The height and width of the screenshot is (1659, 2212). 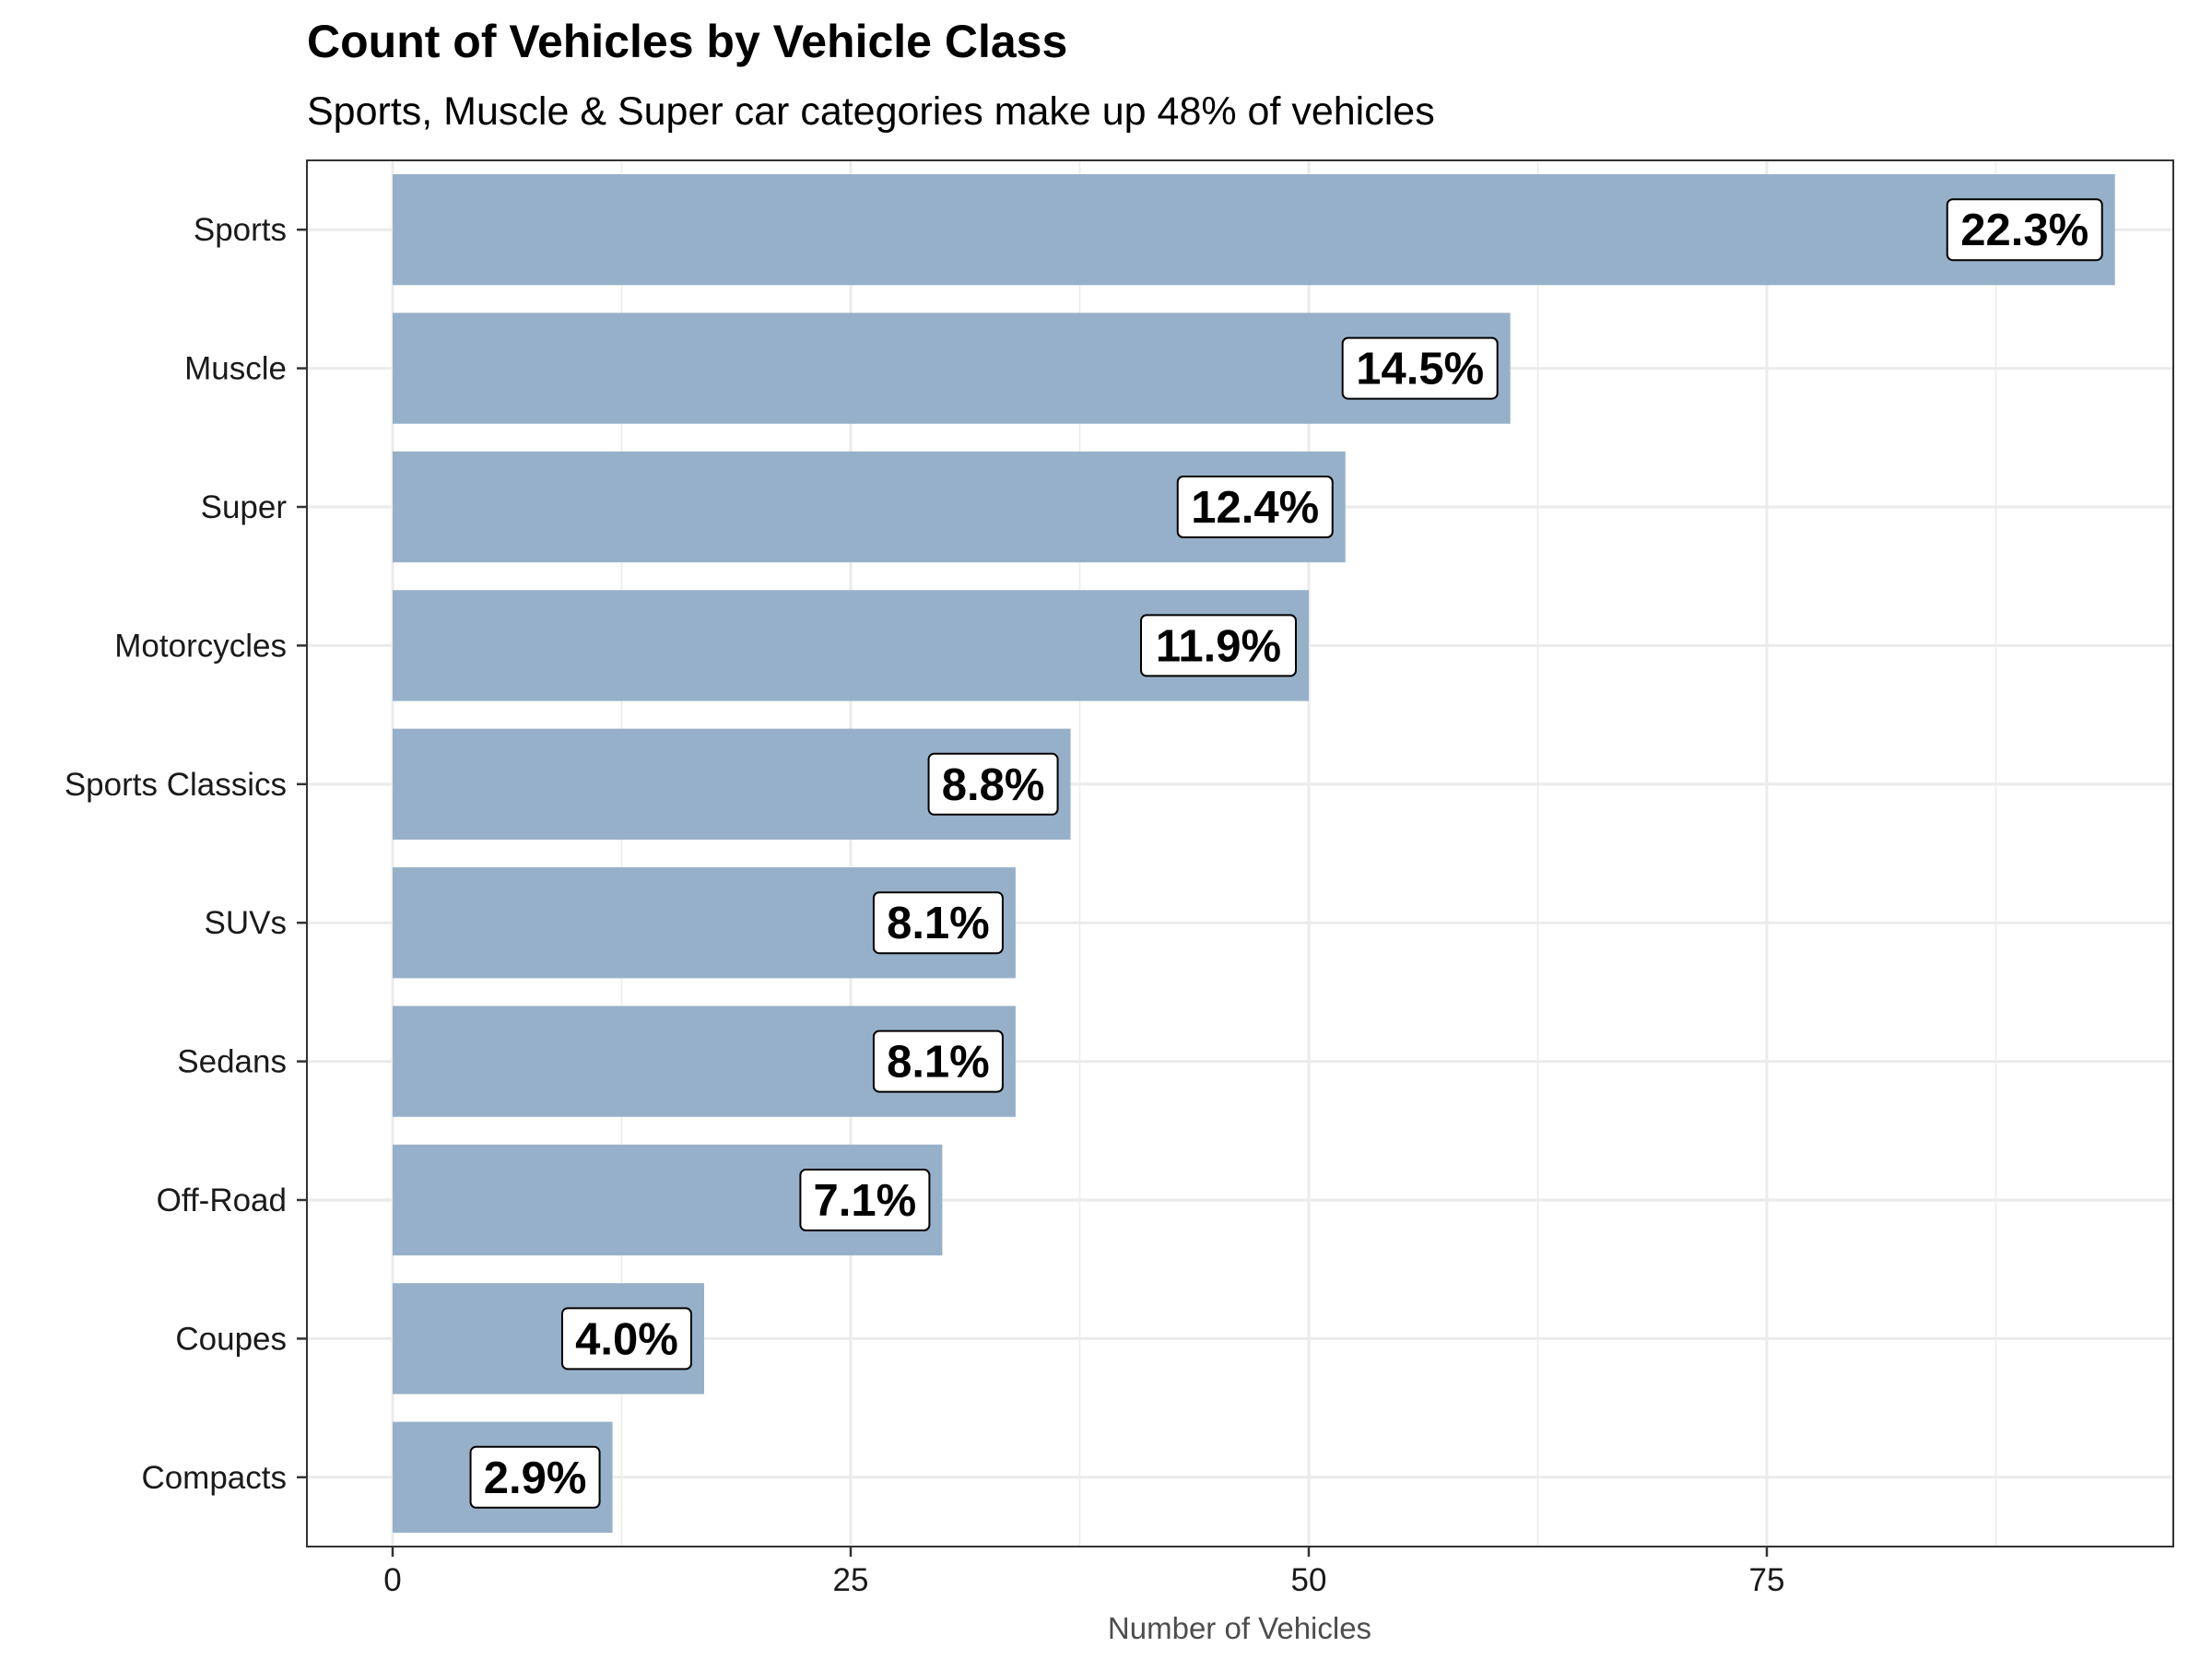 What do you see at coordinates (235, 369) in the screenshot?
I see `y-tick-label: Muscle` at bounding box center [235, 369].